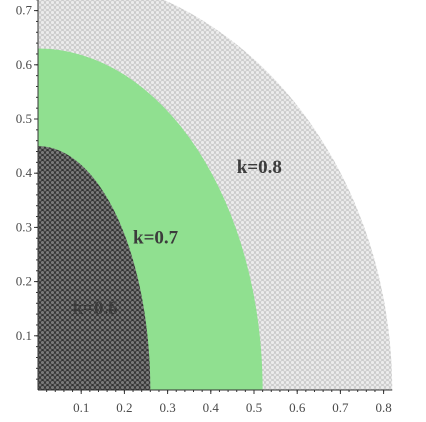 The image size is (426, 422). Describe the element at coordinates (167, 407) in the screenshot. I see `x-tick-label: 0.3` at that location.